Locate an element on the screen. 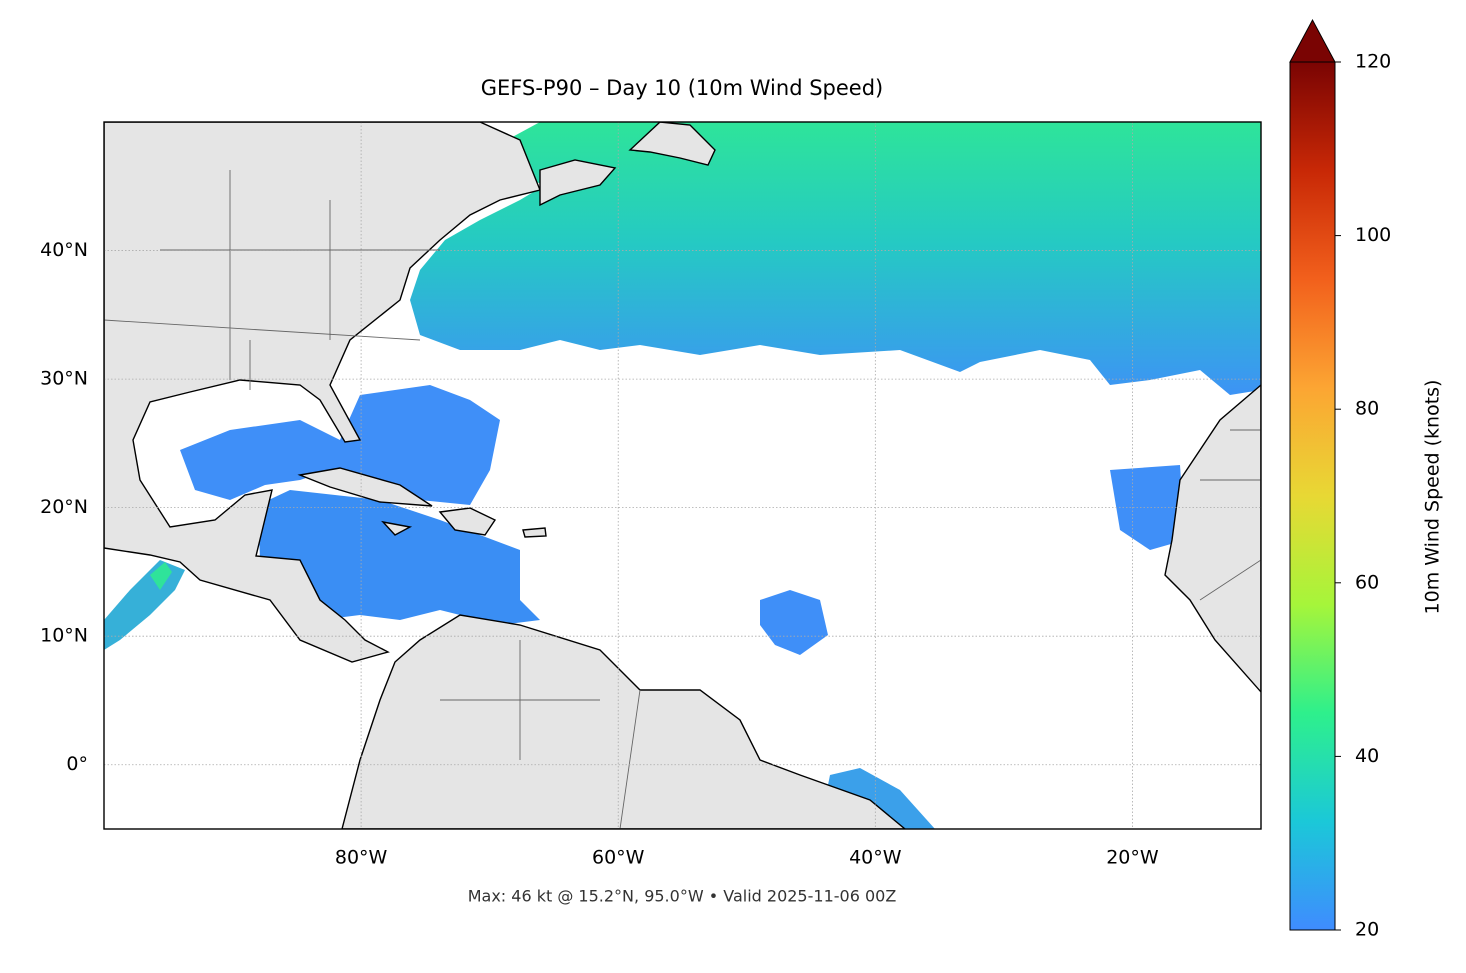 This screenshot has height=973, width=1466. colorbar-tick-label: 80 is located at coordinates (1367, 409).